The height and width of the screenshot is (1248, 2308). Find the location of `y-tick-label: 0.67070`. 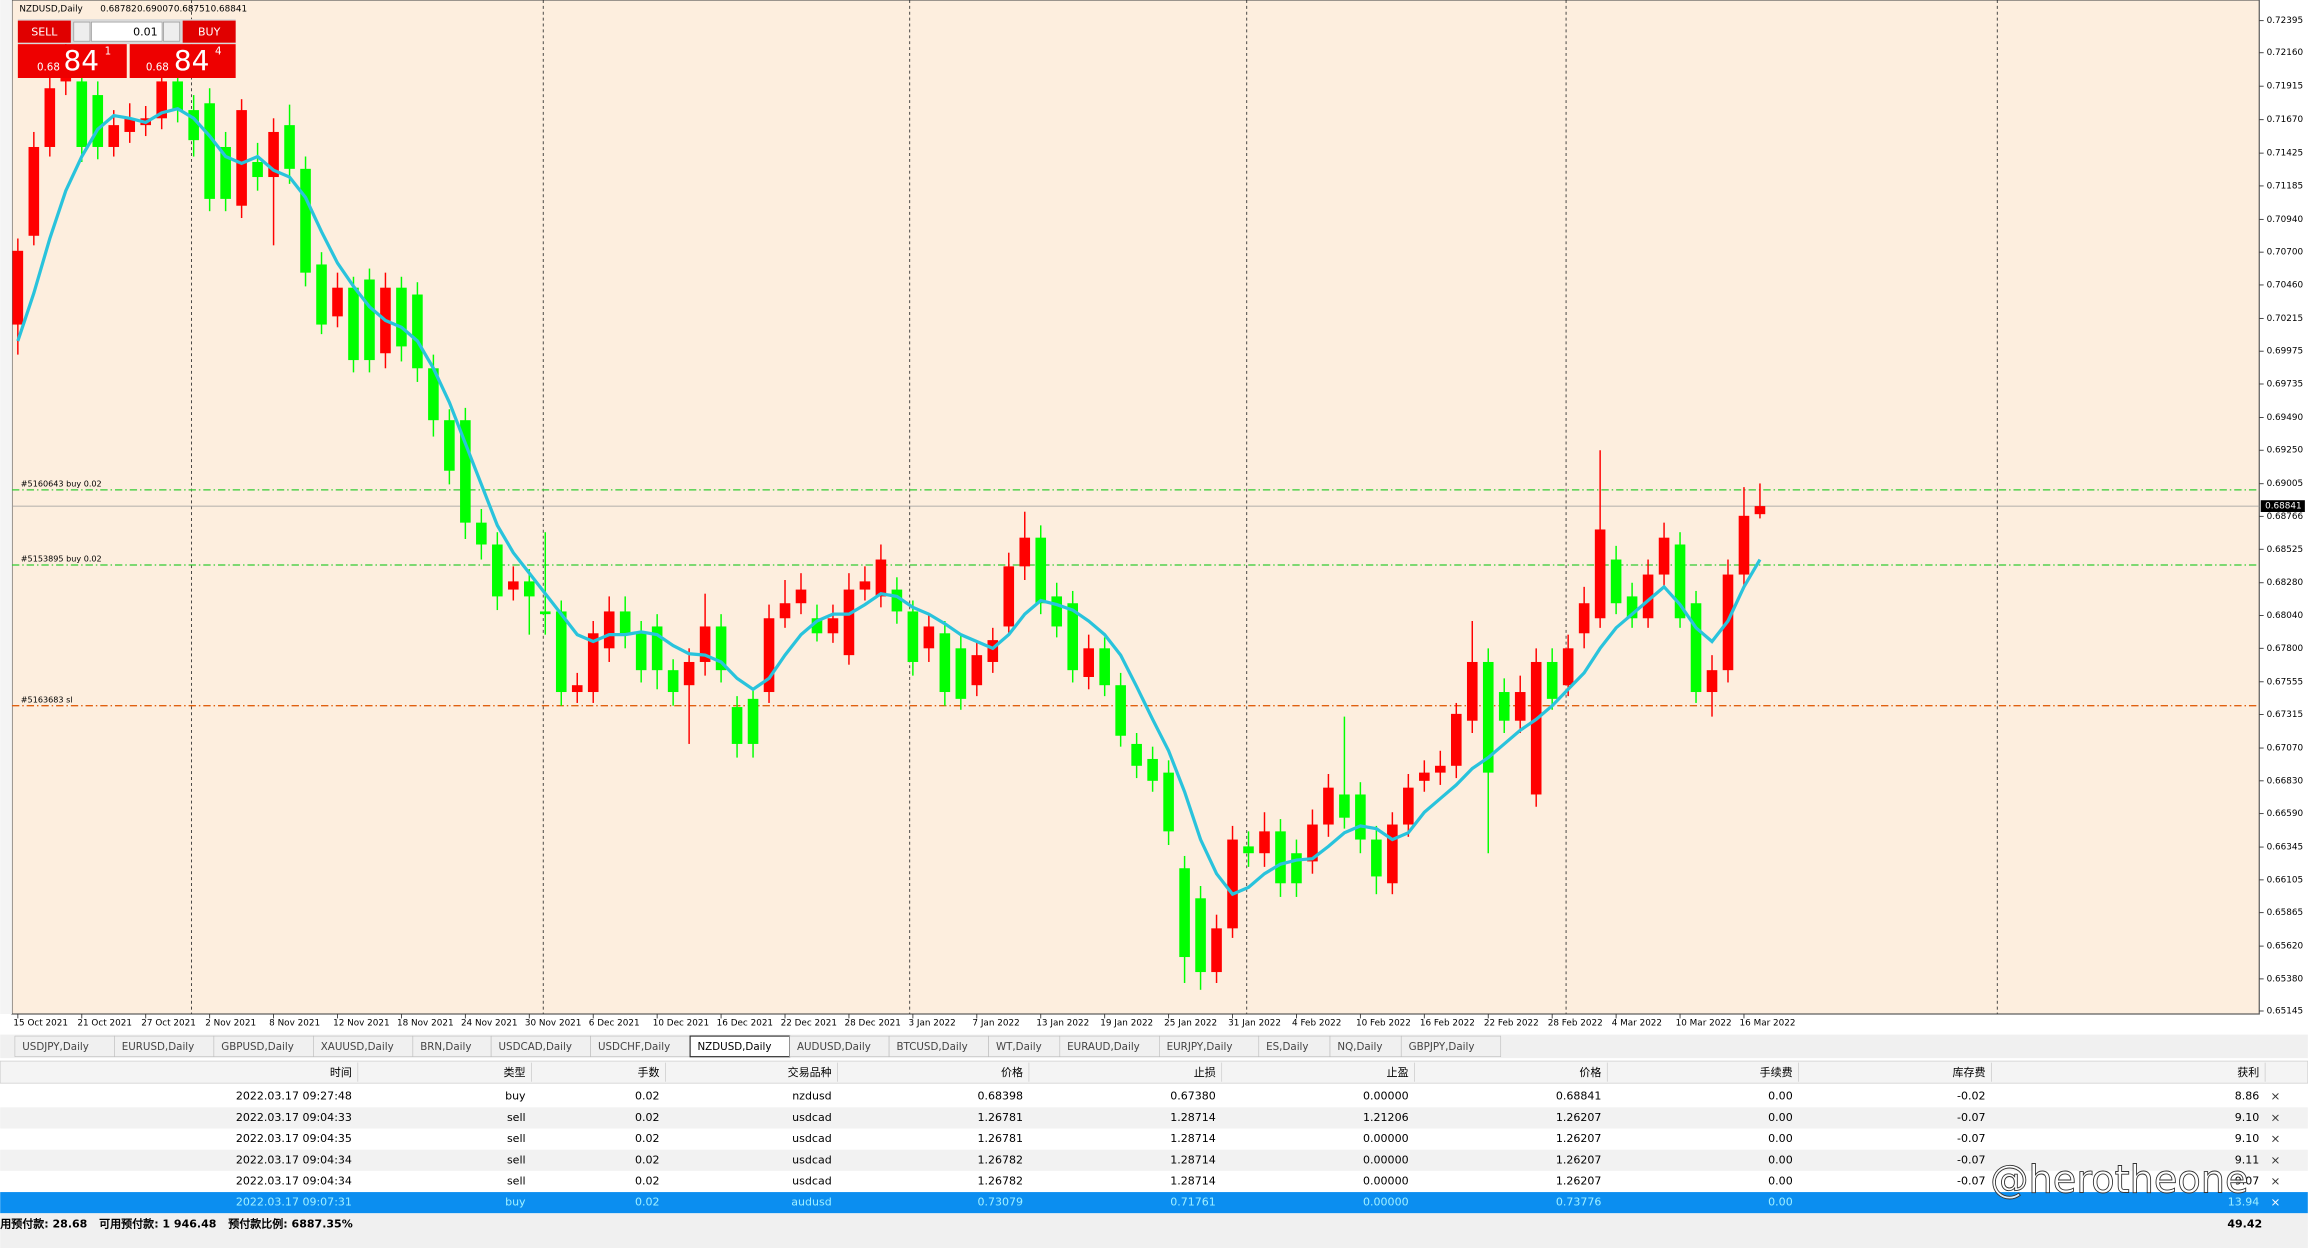

y-tick-label: 0.67070 is located at coordinates (2285, 749).